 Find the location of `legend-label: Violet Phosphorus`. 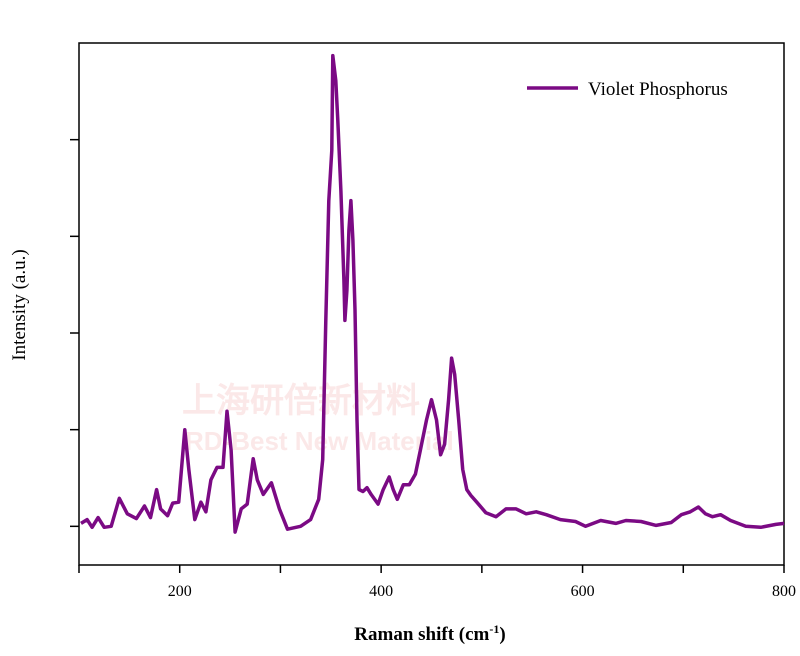

legend-label: Violet Phosphorus is located at coordinates (658, 89).